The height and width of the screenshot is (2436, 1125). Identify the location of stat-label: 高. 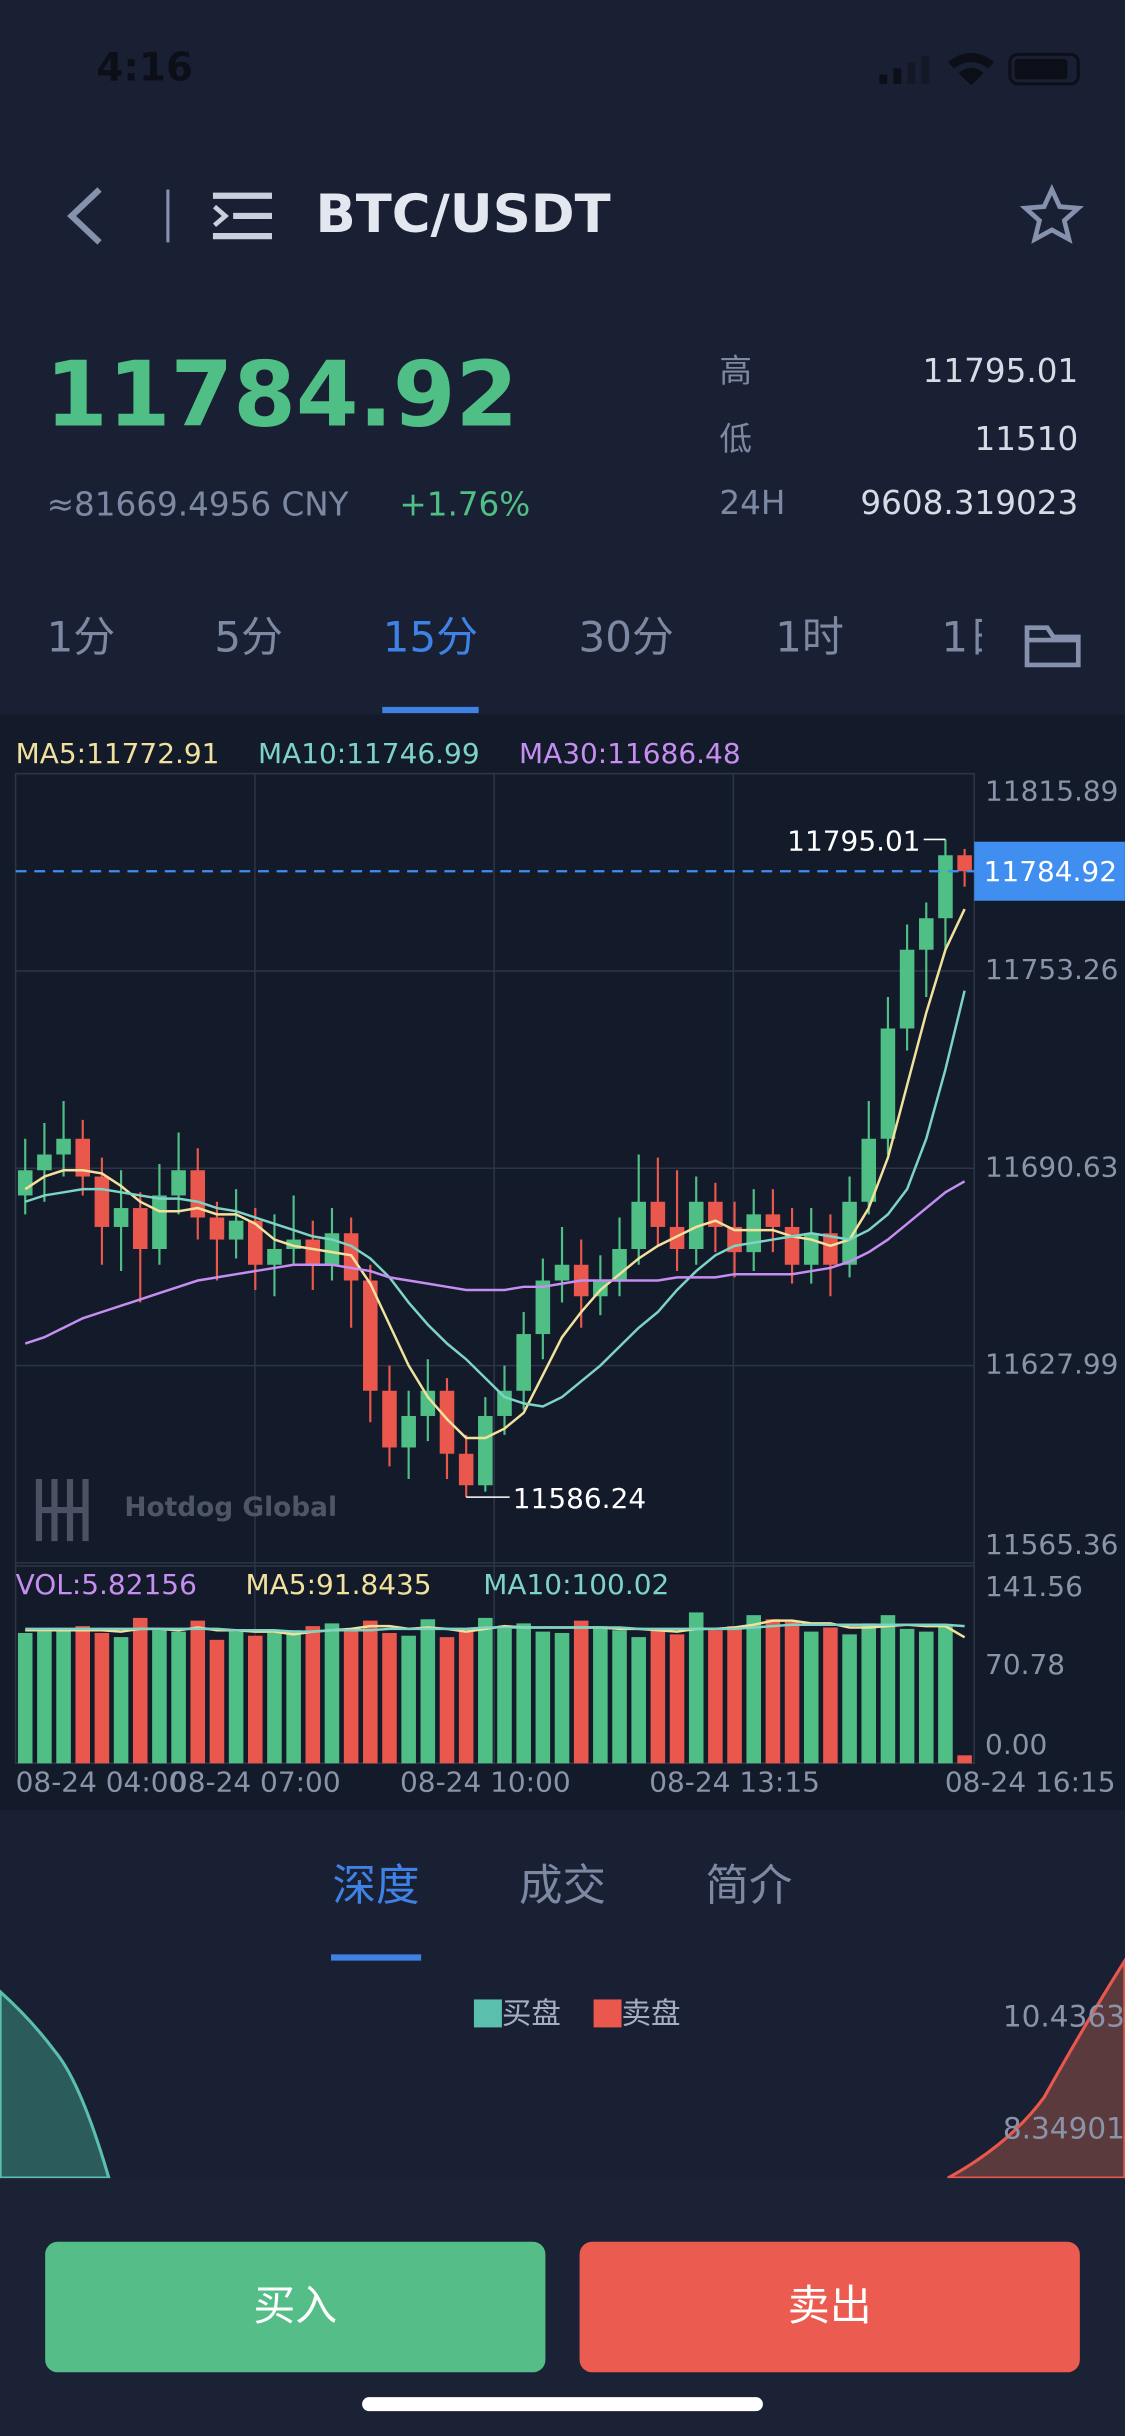
(735, 371).